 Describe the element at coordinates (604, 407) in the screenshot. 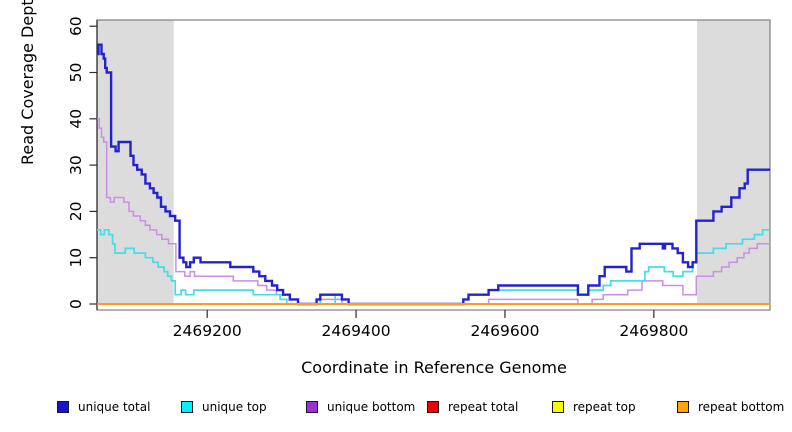

I see `legend-label: repeat top` at that location.